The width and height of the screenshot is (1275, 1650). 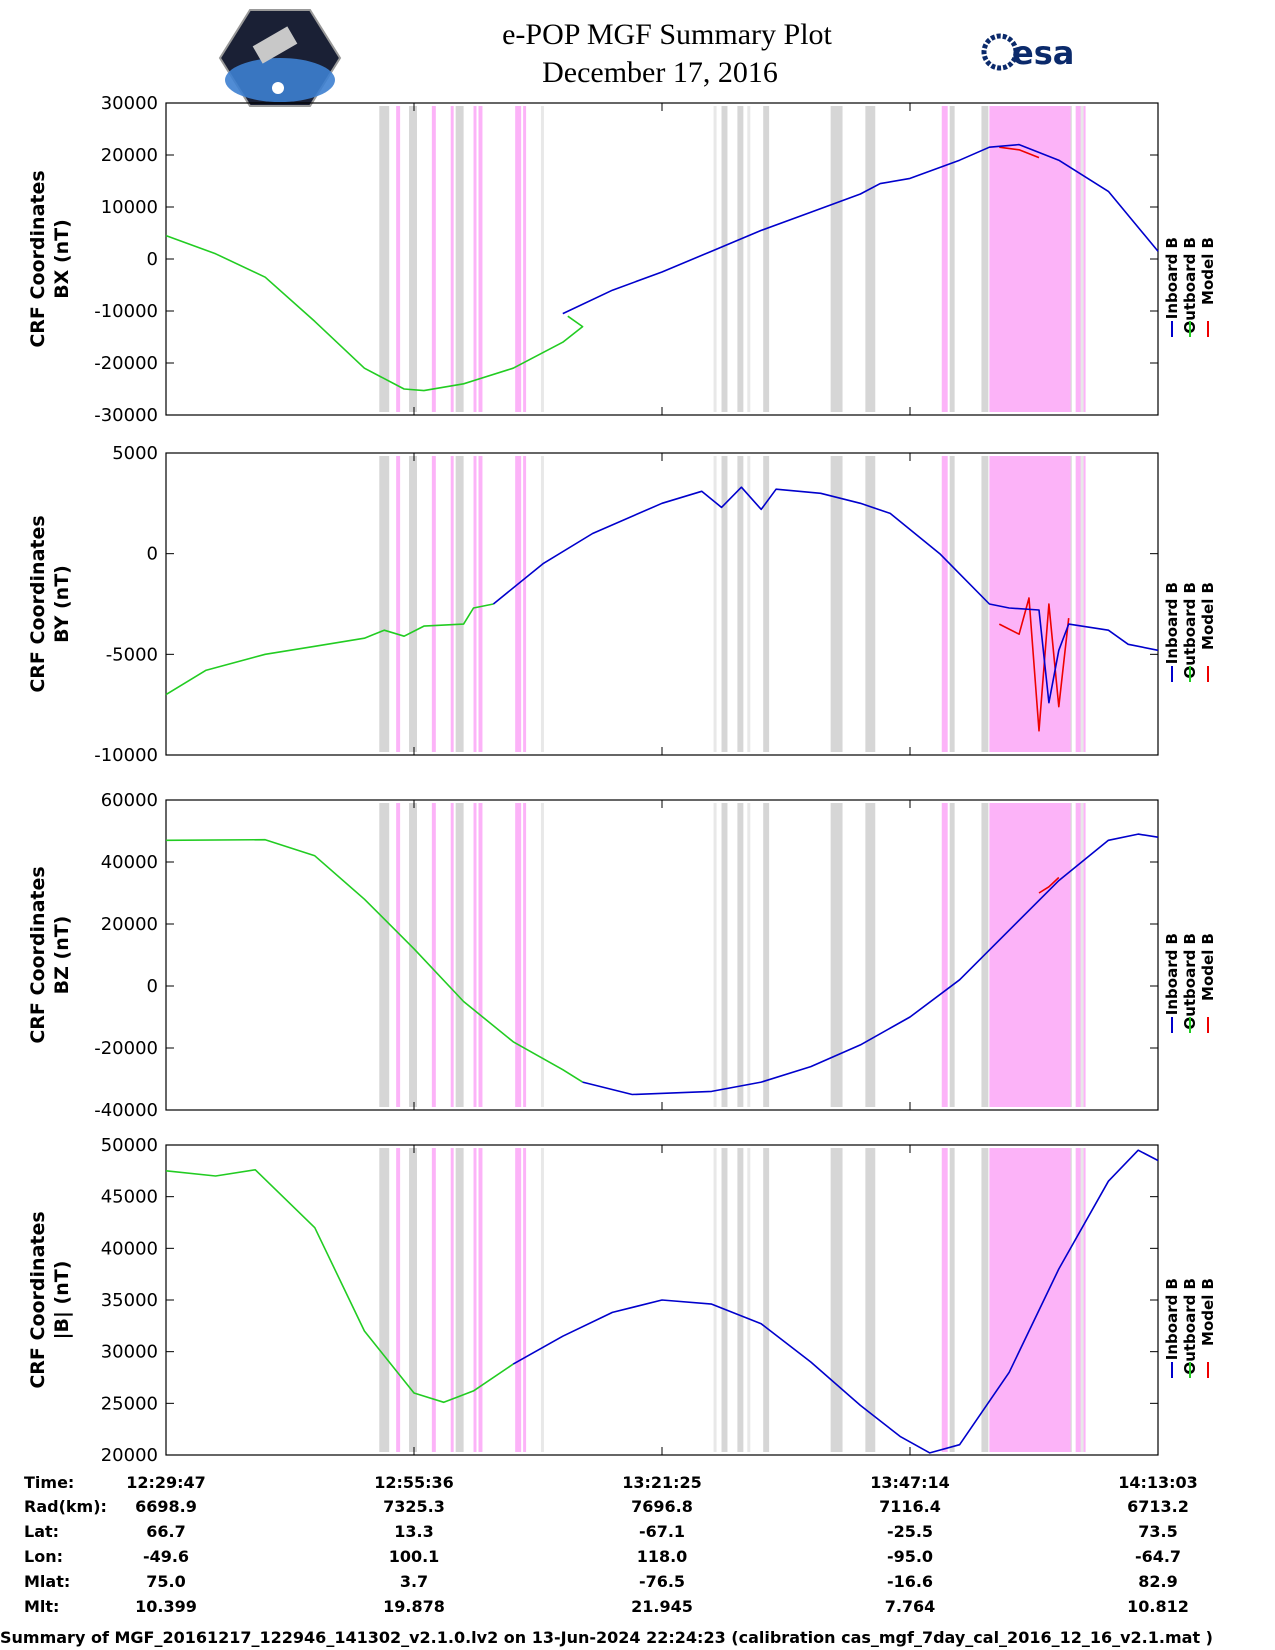 I want to click on table-cell: 82.9, so click(x=1157, y=1581).